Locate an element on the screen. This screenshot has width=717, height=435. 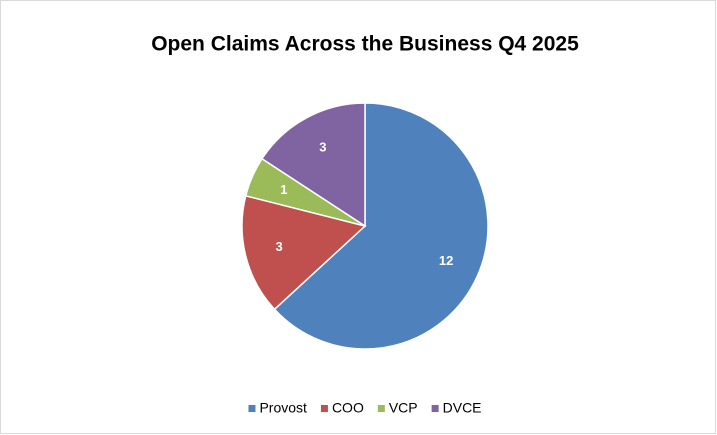
legend-label: Provost is located at coordinates (283, 408).